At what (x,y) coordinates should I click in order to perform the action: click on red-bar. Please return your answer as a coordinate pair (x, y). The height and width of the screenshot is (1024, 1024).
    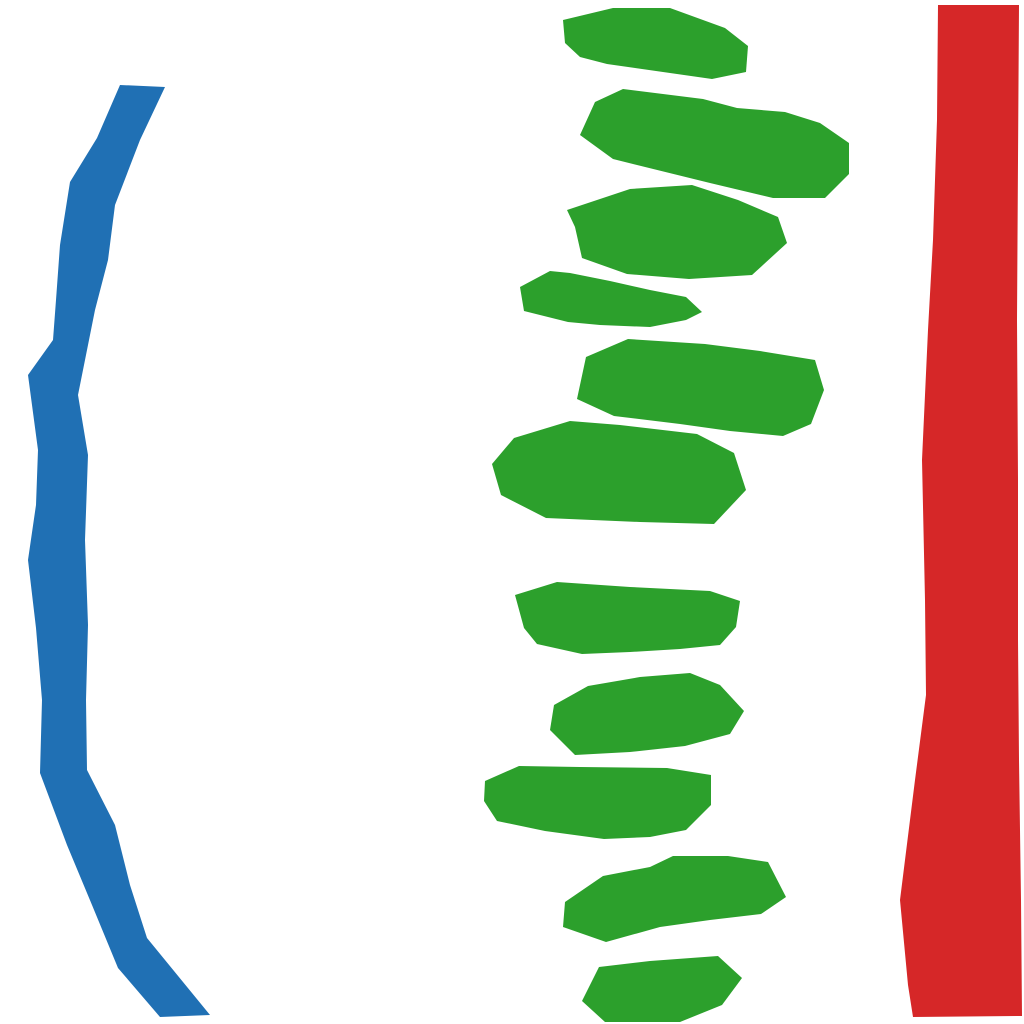
    Looking at the image, I should click on (961, 511).